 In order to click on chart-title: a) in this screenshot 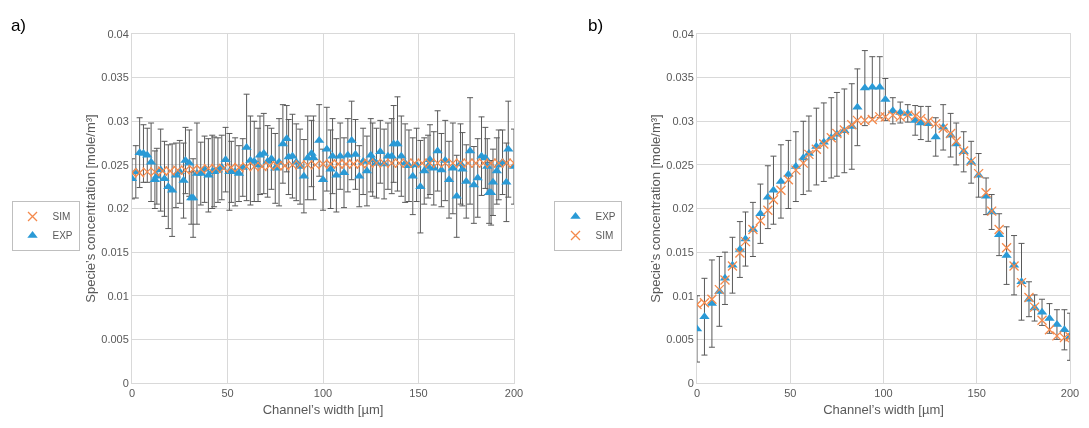, I will do `click(18, 26)`.